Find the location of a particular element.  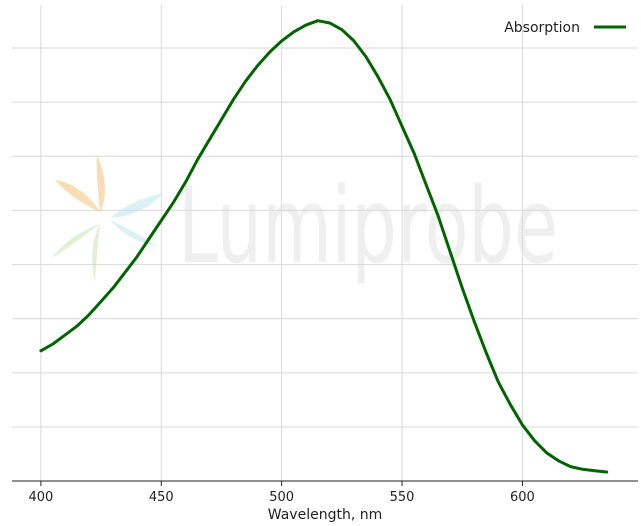

x-tick-label: 450 is located at coordinates (161, 497).